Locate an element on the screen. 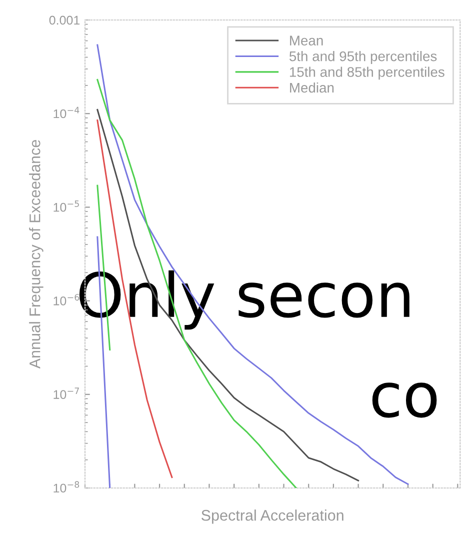 This screenshot has height=533, width=462. annotation: co is located at coordinates (404, 400).